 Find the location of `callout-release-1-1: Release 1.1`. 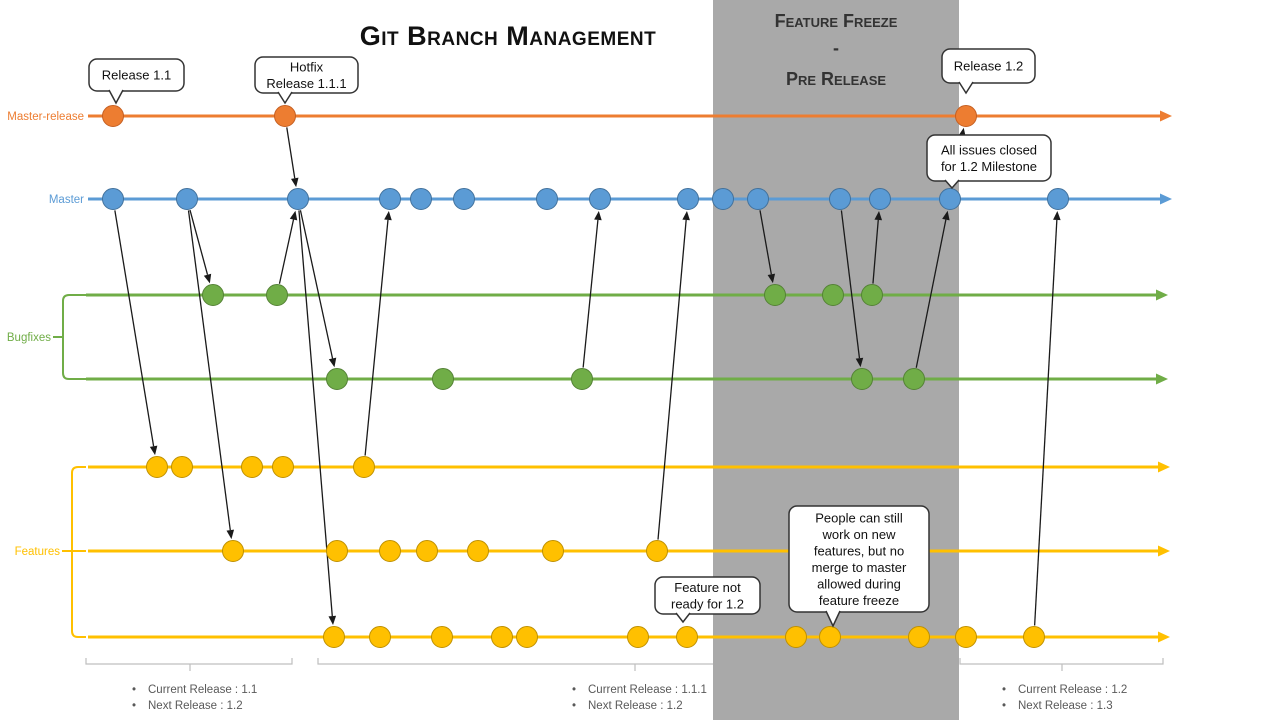

callout-release-1-1: Release 1.1 is located at coordinates (136, 81).